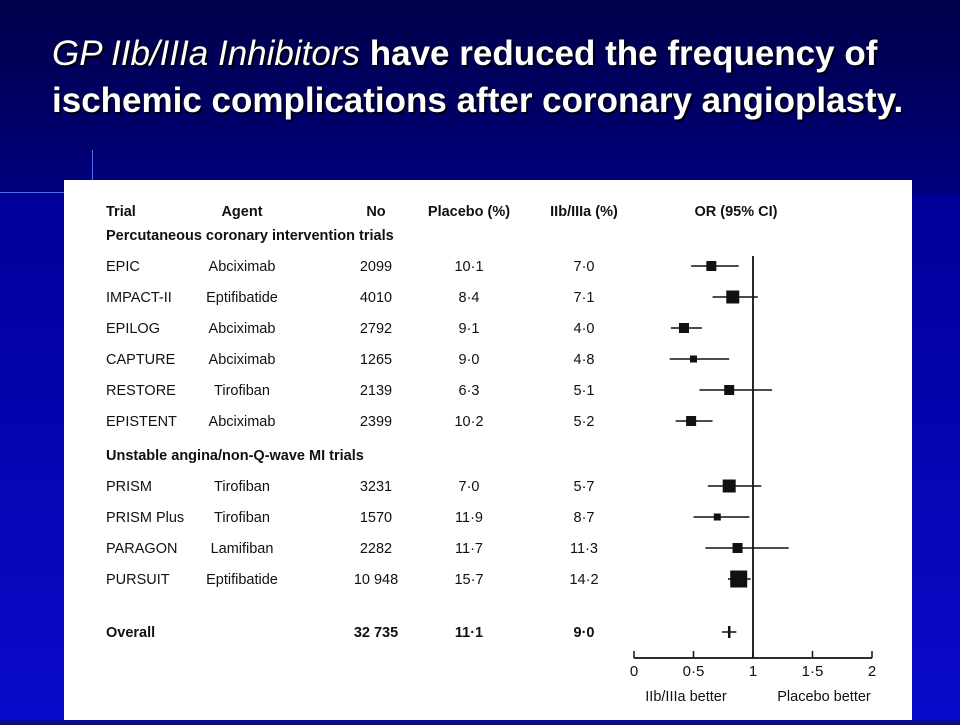 This screenshot has height=725, width=960. I want to click on placebo-rate: 15·7, so click(468, 580).